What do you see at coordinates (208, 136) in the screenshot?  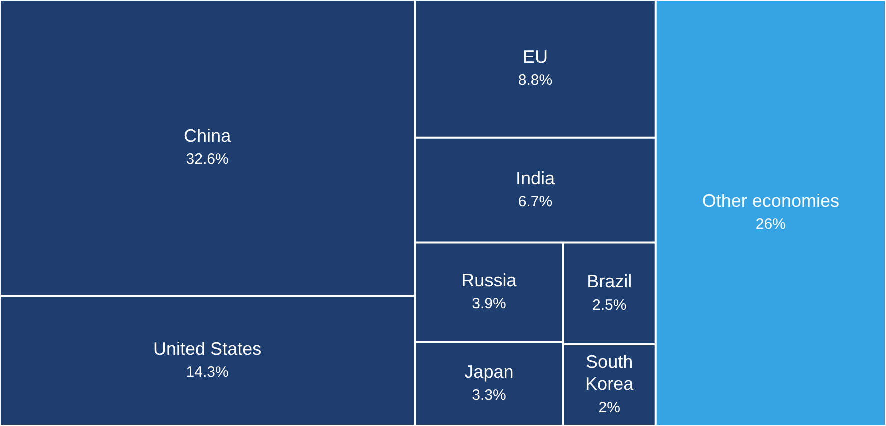 I see `category-label: China` at bounding box center [208, 136].